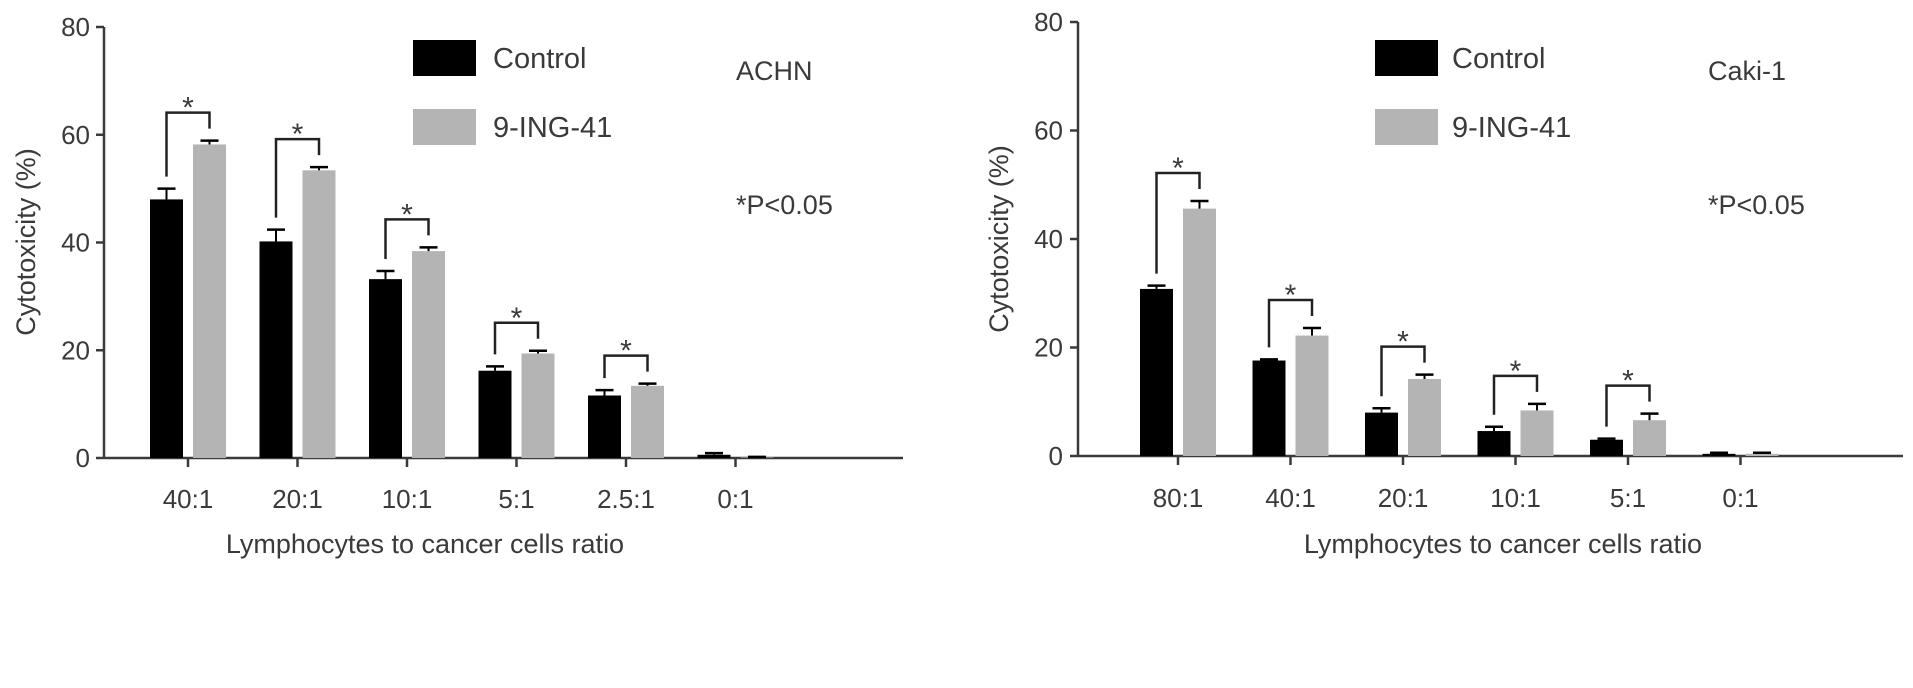 This screenshot has height=688, width=1913. What do you see at coordinates (626, 499) in the screenshot?
I see `x-tick-label: 2.5:1` at bounding box center [626, 499].